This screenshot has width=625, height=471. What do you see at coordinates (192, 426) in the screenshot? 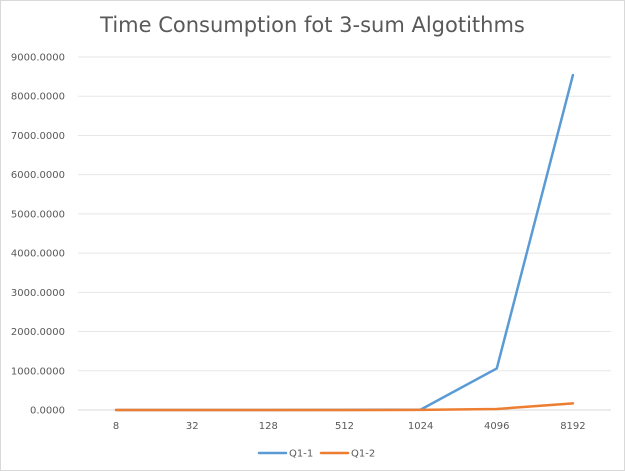
I see `x-tick-label: 32` at bounding box center [192, 426].